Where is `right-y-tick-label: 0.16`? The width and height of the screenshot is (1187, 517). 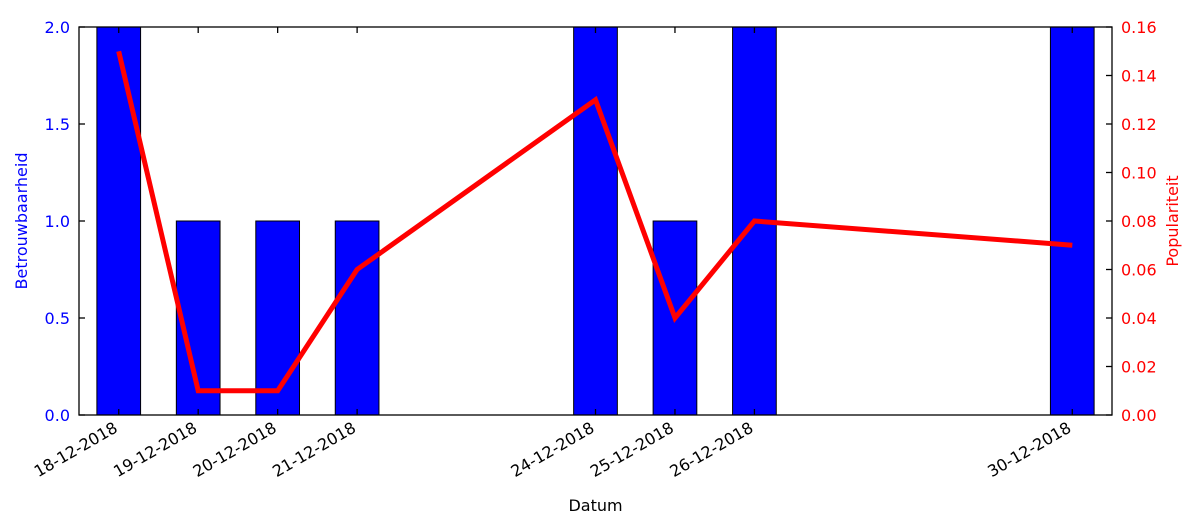
right-y-tick-label: 0.16 is located at coordinates (1139, 27).